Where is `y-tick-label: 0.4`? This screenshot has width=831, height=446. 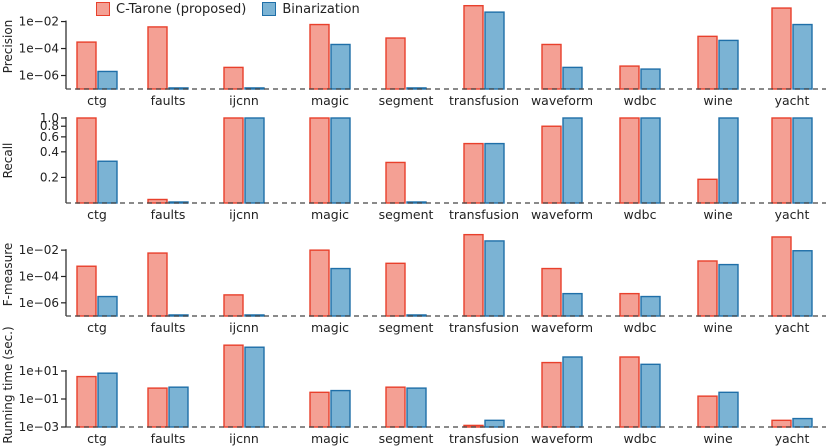 y-tick-label: 0.4 is located at coordinates (49, 152).